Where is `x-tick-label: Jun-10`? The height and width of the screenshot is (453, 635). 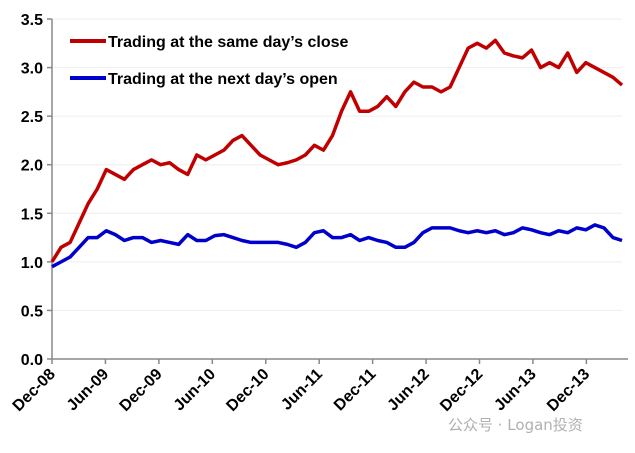 x-tick-label: Jun-10 is located at coordinates (195, 390).